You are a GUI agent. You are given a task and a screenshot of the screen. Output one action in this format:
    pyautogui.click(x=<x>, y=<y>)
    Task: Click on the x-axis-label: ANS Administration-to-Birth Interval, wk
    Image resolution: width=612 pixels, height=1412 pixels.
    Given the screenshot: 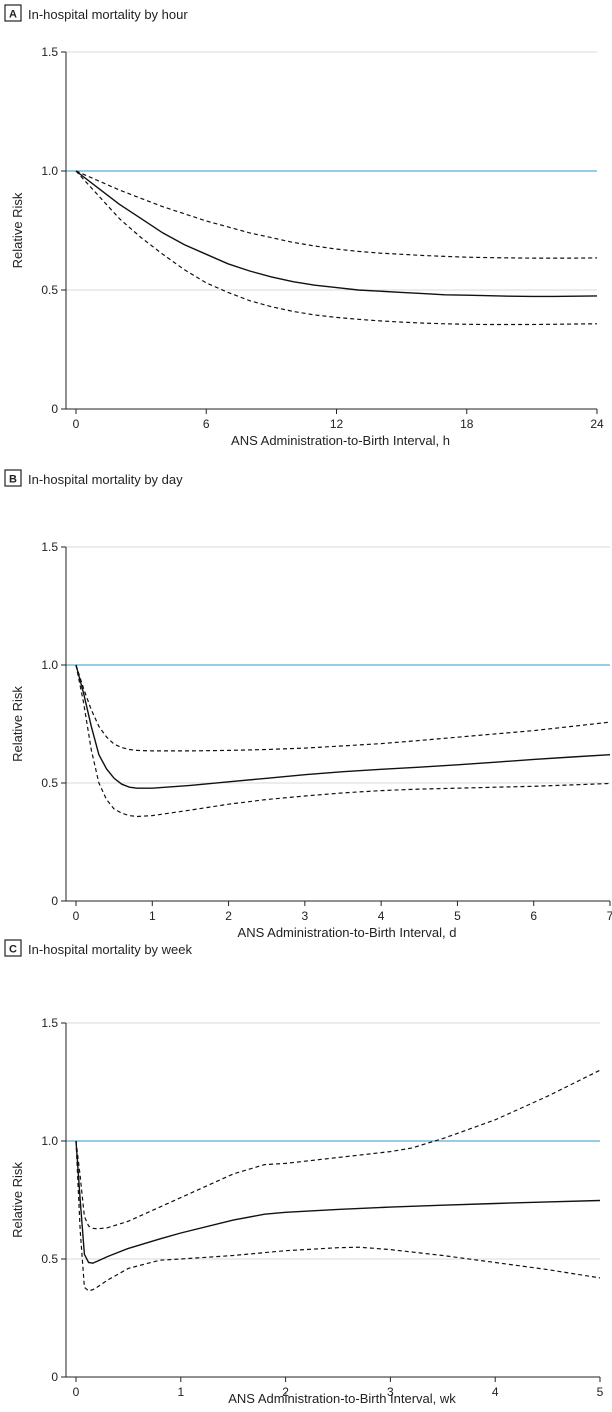 What is the action you would take?
    pyautogui.click(x=342, y=1398)
    